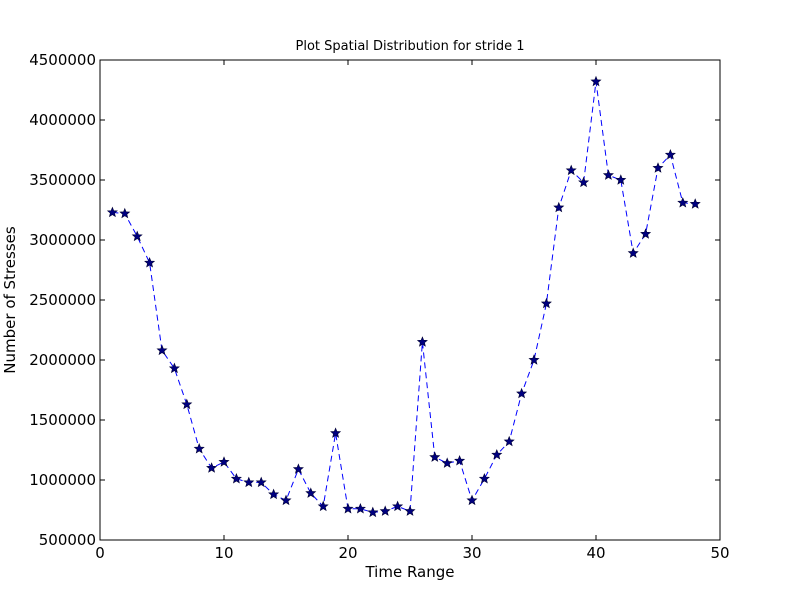 The image size is (800, 600). What do you see at coordinates (10, 300) in the screenshot?
I see `y-axis-label: Number of Stresses` at bounding box center [10, 300].